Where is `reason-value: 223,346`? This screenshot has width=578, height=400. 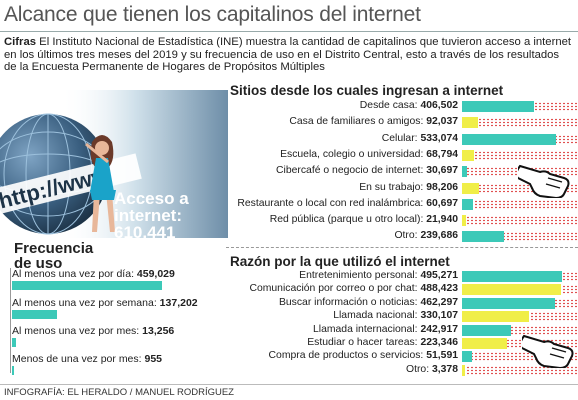
reason-value: 223,346 is located at coordinates (439, 342).